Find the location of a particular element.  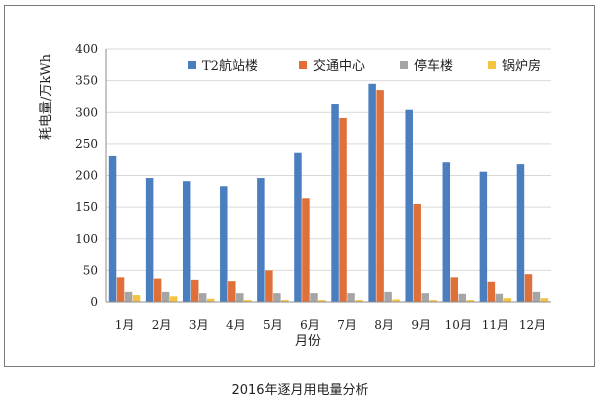

x-axis-title: 月份 is located at coordinates (308, 341).